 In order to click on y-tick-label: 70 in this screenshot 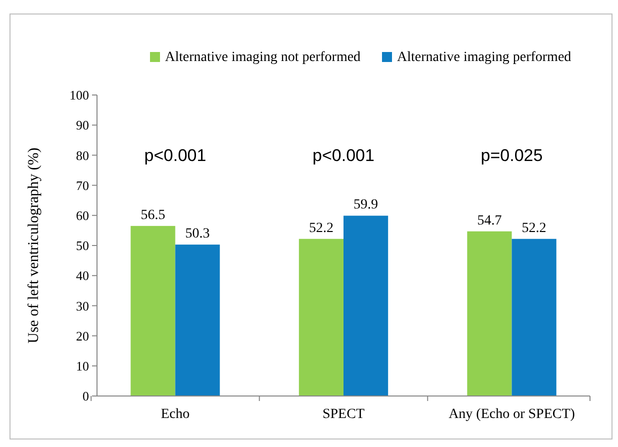, I will do `click(82, 185)`.